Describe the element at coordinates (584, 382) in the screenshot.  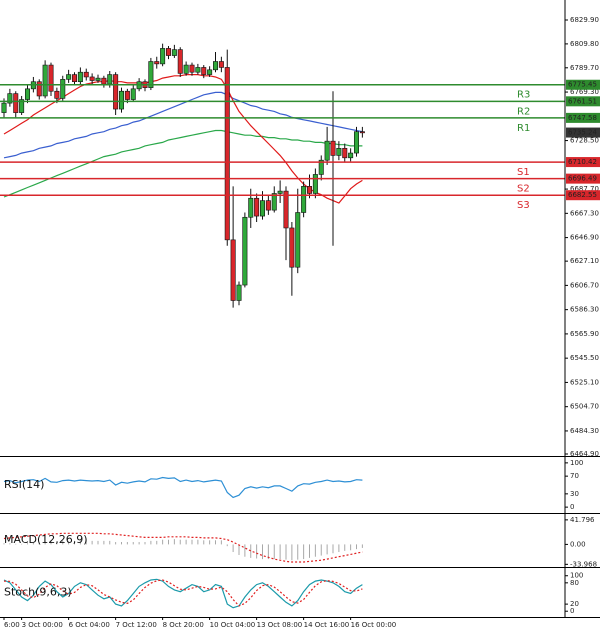
I see `y-tick-label: 6525.10` at that location.